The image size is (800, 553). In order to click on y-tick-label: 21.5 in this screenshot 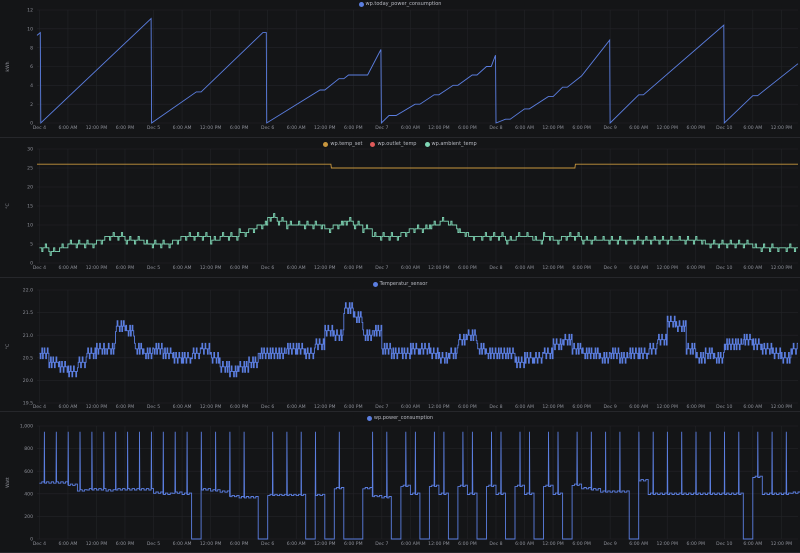, I will do `click(28, 313)`.